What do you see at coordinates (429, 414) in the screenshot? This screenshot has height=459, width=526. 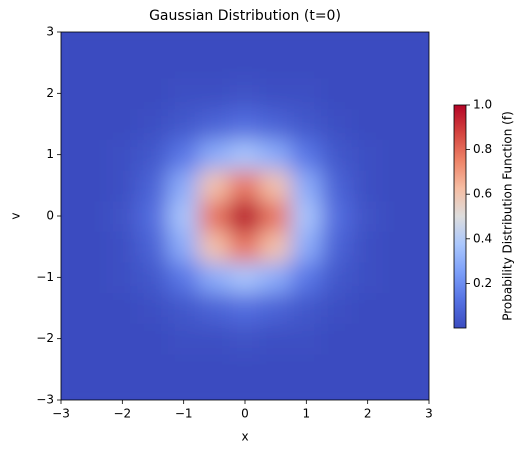 I see `x-tick-label: 3` at bounding box center [429, 414].